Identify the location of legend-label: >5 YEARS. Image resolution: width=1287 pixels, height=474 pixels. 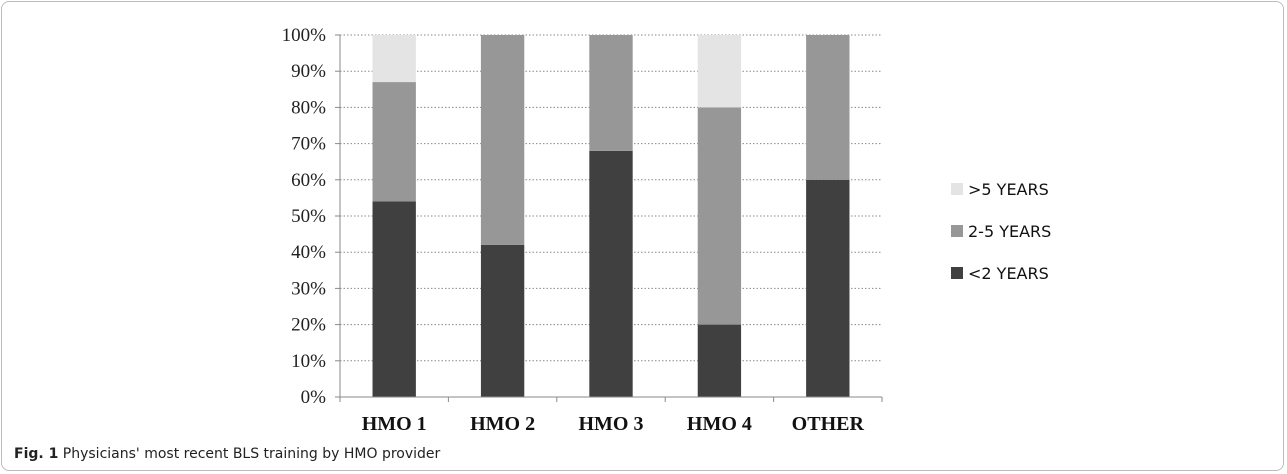
(1008, 189).